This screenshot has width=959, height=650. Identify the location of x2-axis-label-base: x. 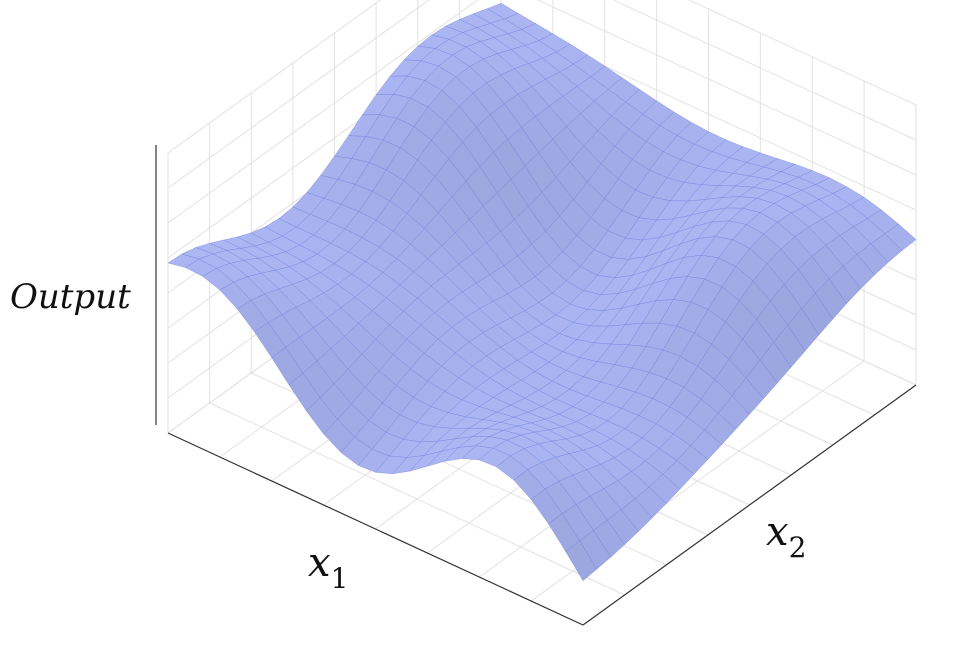
(777, 532).